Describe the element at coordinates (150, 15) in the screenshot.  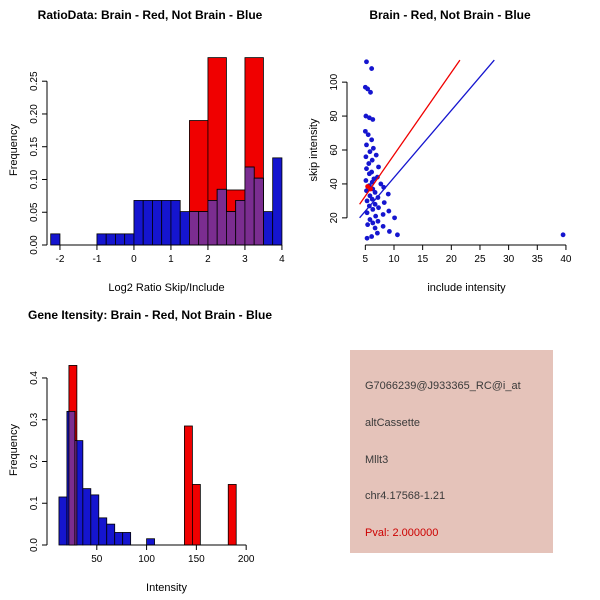
I see `ratio-histogram-title: RatioData: Brain - Red, Not Brain - Blue` at that location.